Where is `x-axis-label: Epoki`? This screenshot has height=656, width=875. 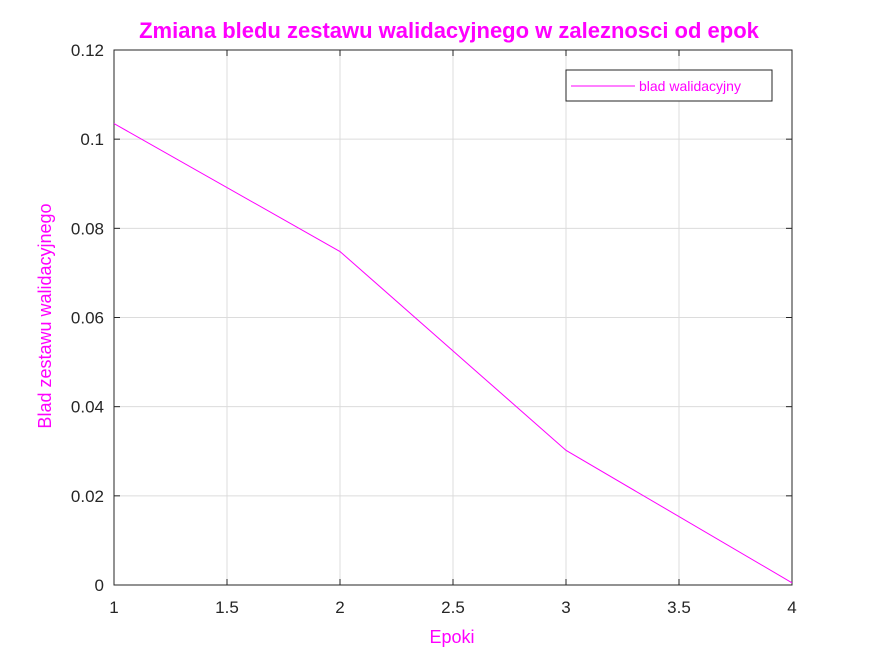
x-axis-label: Epoki is located at coordinates (451, 637).